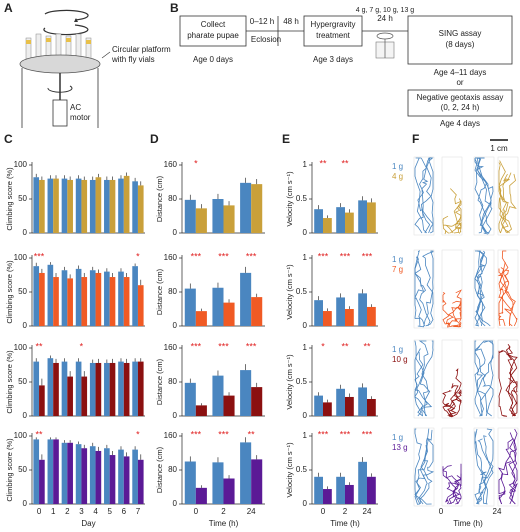 The image size is (520, 532). What do you see at coordinates (109, 511) in the screenshot?
I see `x-tick-label: 5` at bounding box center [109, 511].